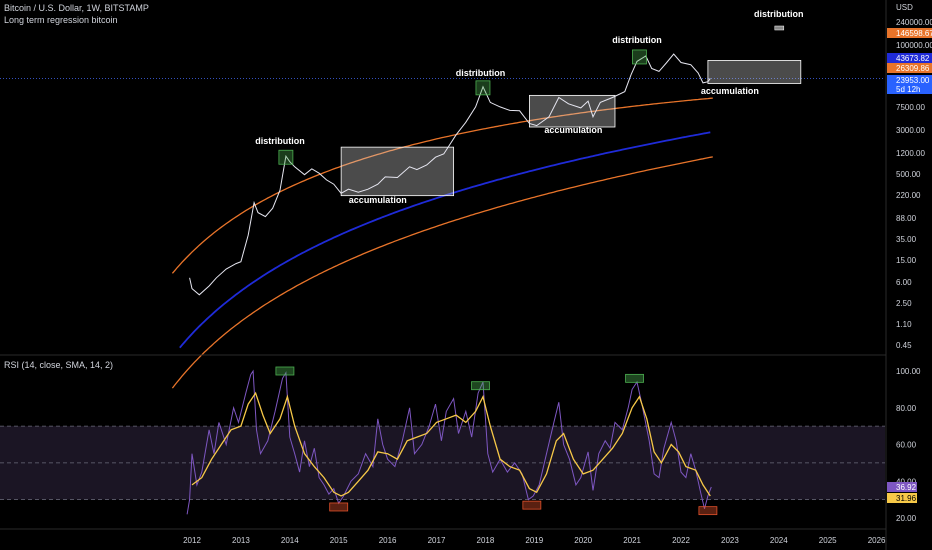 Image resolution: width=932 pixels, height=550 pixels. I want to click on year-tick-label: 2021, so click(632, 540).